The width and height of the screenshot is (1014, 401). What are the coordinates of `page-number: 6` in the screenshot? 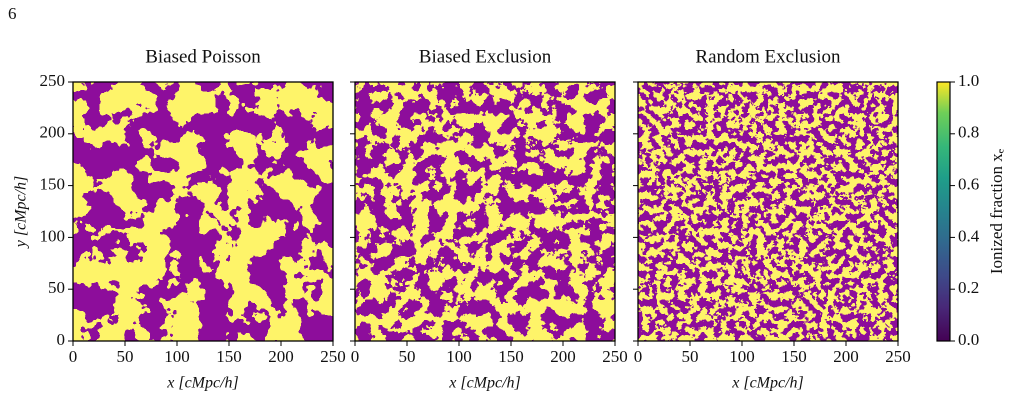 It's located at (12, 13).